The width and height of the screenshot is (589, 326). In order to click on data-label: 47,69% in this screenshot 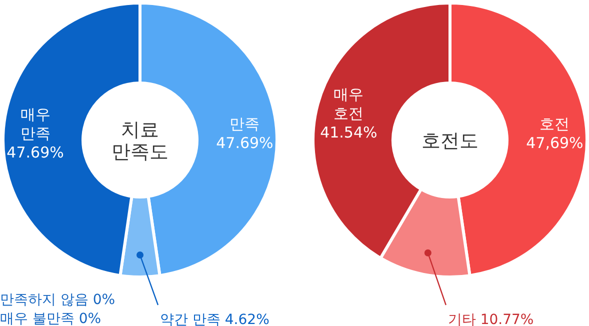, I will do `click(555, 143)`.